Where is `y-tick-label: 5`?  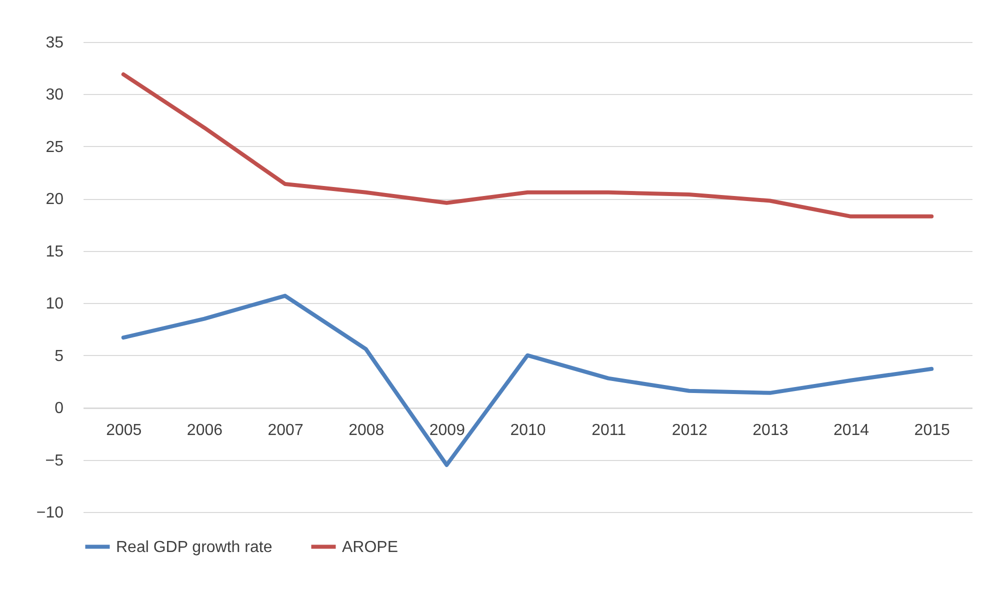
y-tick-label: 5 is located at coordinates (59, 356).